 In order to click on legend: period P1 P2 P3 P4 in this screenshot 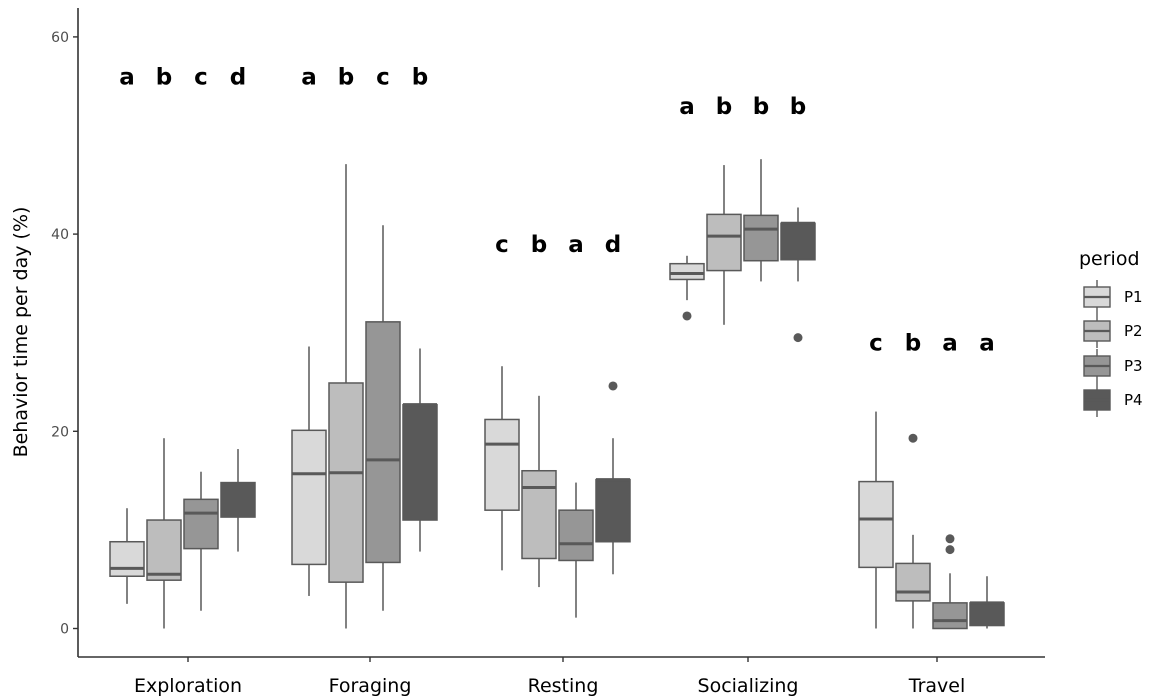, I will do `click(1111, 332)`.